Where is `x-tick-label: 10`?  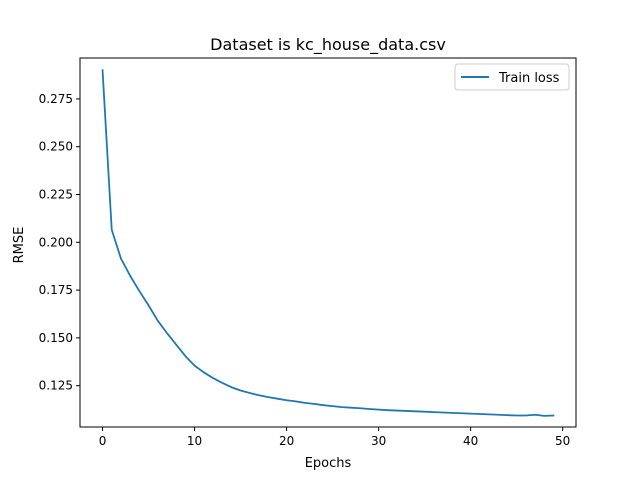
x-tick-label: 10 is located at coordinates (194, 441).